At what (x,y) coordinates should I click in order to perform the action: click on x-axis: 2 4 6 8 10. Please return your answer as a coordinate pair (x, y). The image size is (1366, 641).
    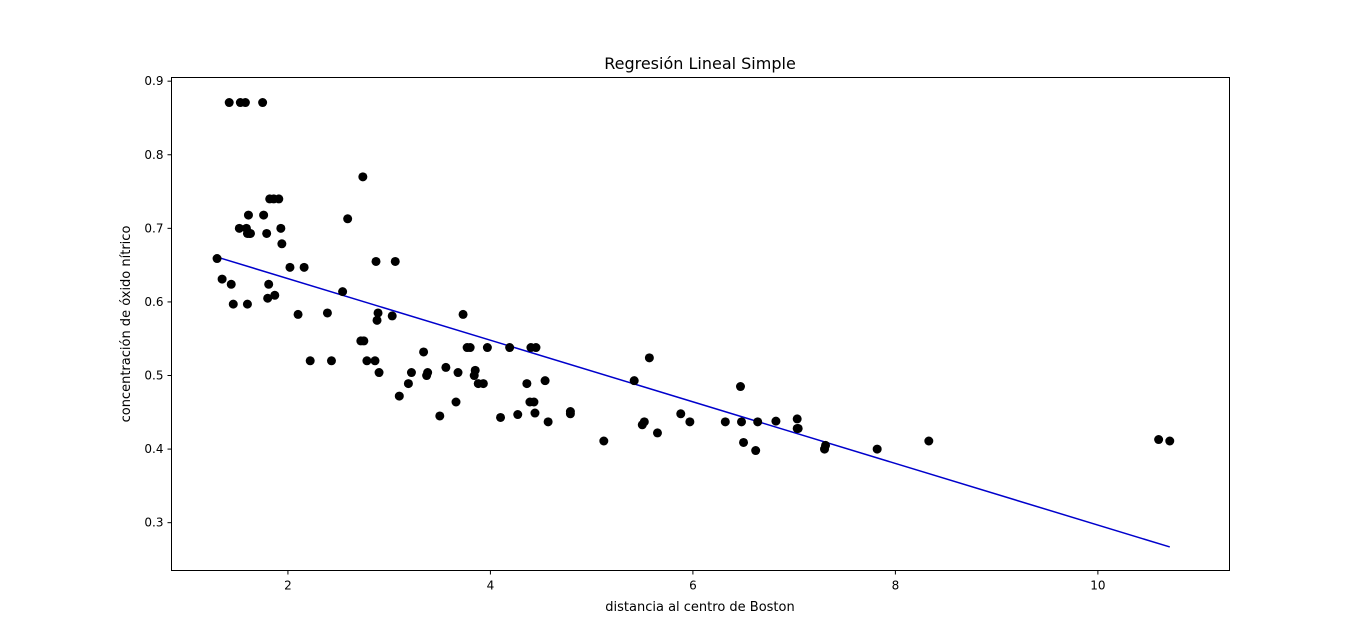
    Looking at the image, I should click on (695, 581).